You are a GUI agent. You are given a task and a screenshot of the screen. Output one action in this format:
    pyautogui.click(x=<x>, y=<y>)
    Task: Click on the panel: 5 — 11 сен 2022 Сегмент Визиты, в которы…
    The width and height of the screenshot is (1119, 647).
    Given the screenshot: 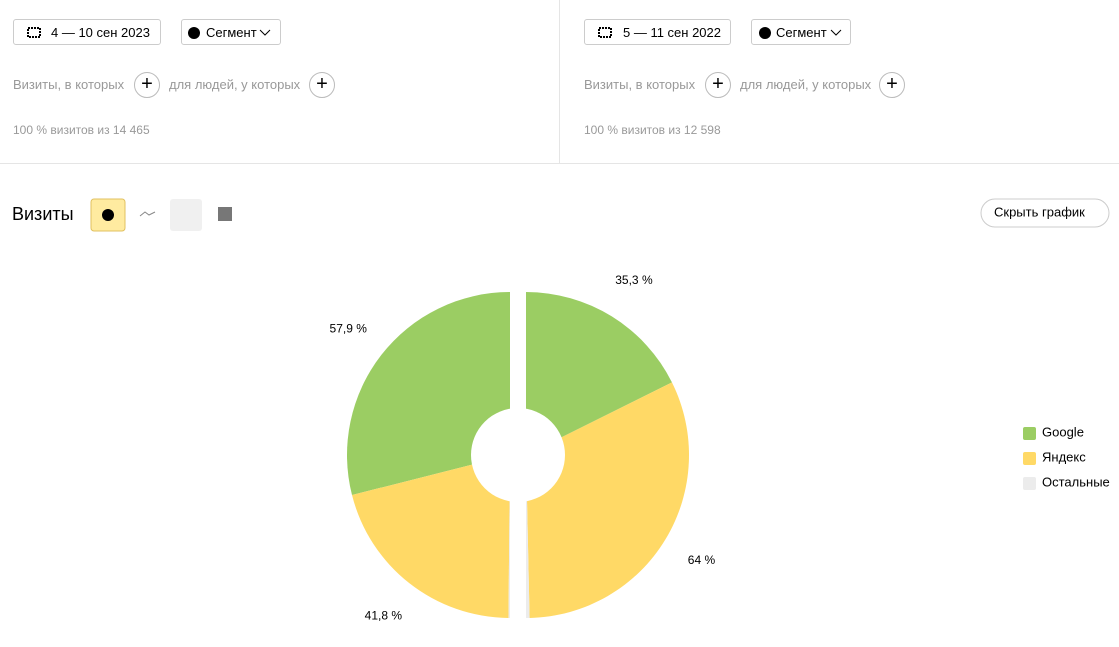 What is the action you would take?
    pyautogui.click(x=839, y=82)
    